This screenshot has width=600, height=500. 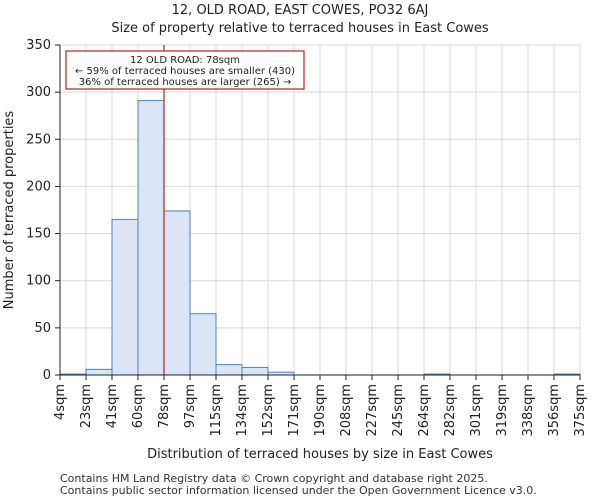 I want to click on annotation-line-1: 12 OLD ROAD: 78sqm, so click(x=185, y=60).